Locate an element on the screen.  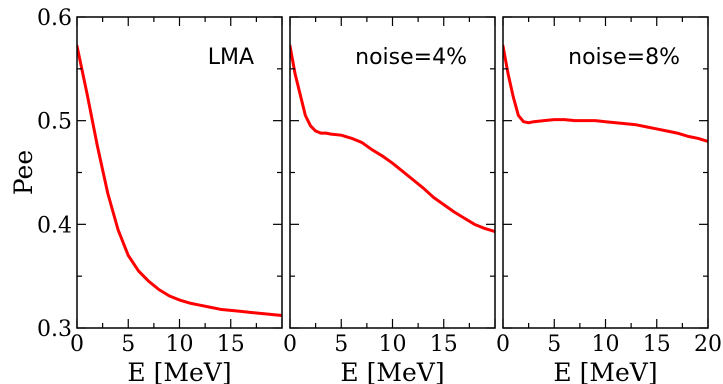
y-tick-label: 0.4 is located at coordinates (54, 225).